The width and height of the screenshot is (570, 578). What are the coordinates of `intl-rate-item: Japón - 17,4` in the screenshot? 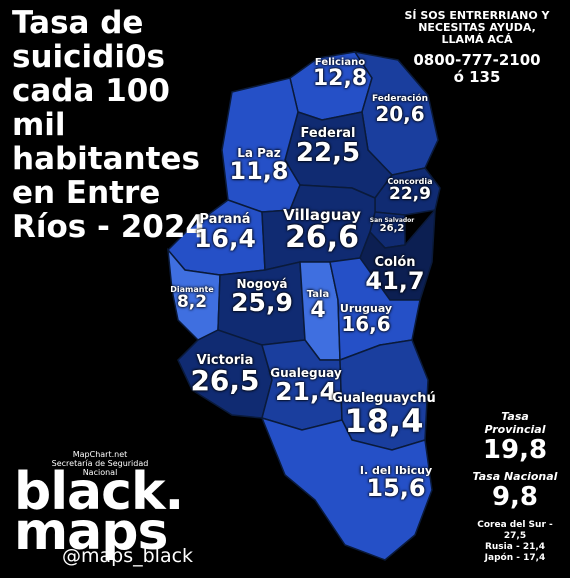 It's located at (515, 558).